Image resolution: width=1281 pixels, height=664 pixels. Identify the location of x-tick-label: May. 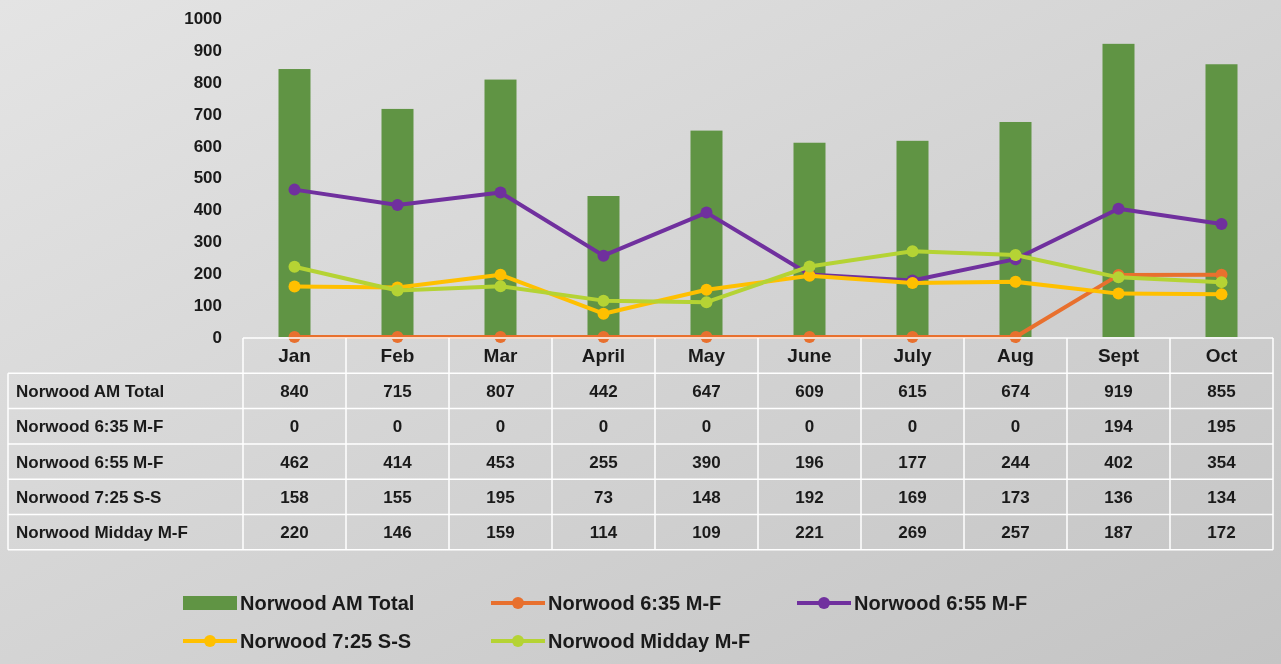
(707, 356).